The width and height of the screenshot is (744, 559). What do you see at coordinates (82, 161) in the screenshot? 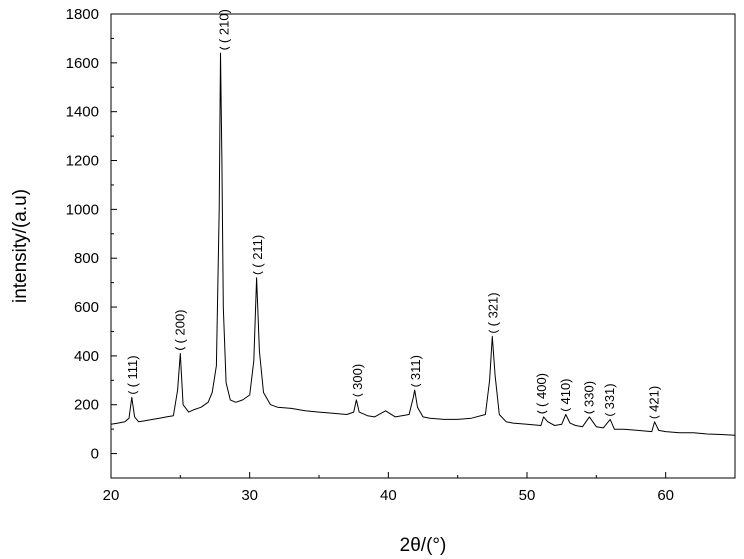
I see `y-tick-label: 1200` at bounding box center [82, 161].